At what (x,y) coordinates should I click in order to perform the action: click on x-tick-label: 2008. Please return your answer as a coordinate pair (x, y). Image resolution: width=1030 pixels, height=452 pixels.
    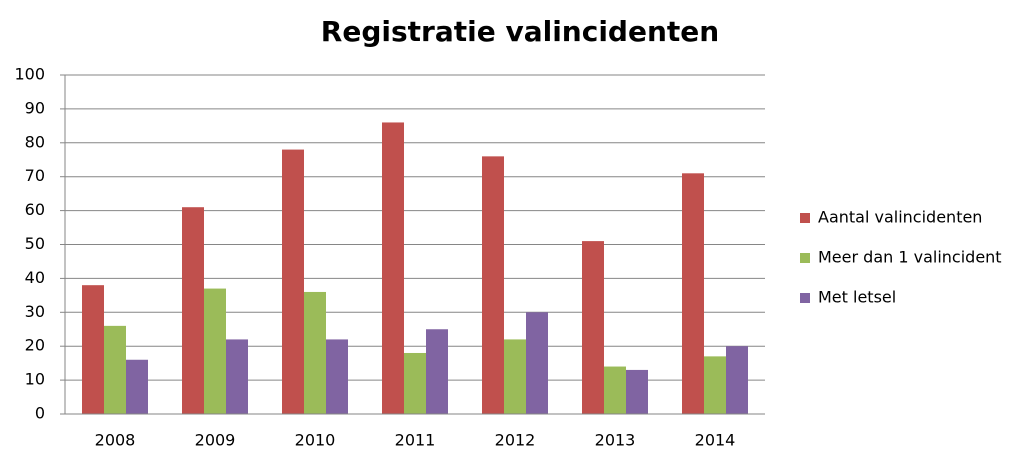
    Looking at the image, I should click on (115, 440).